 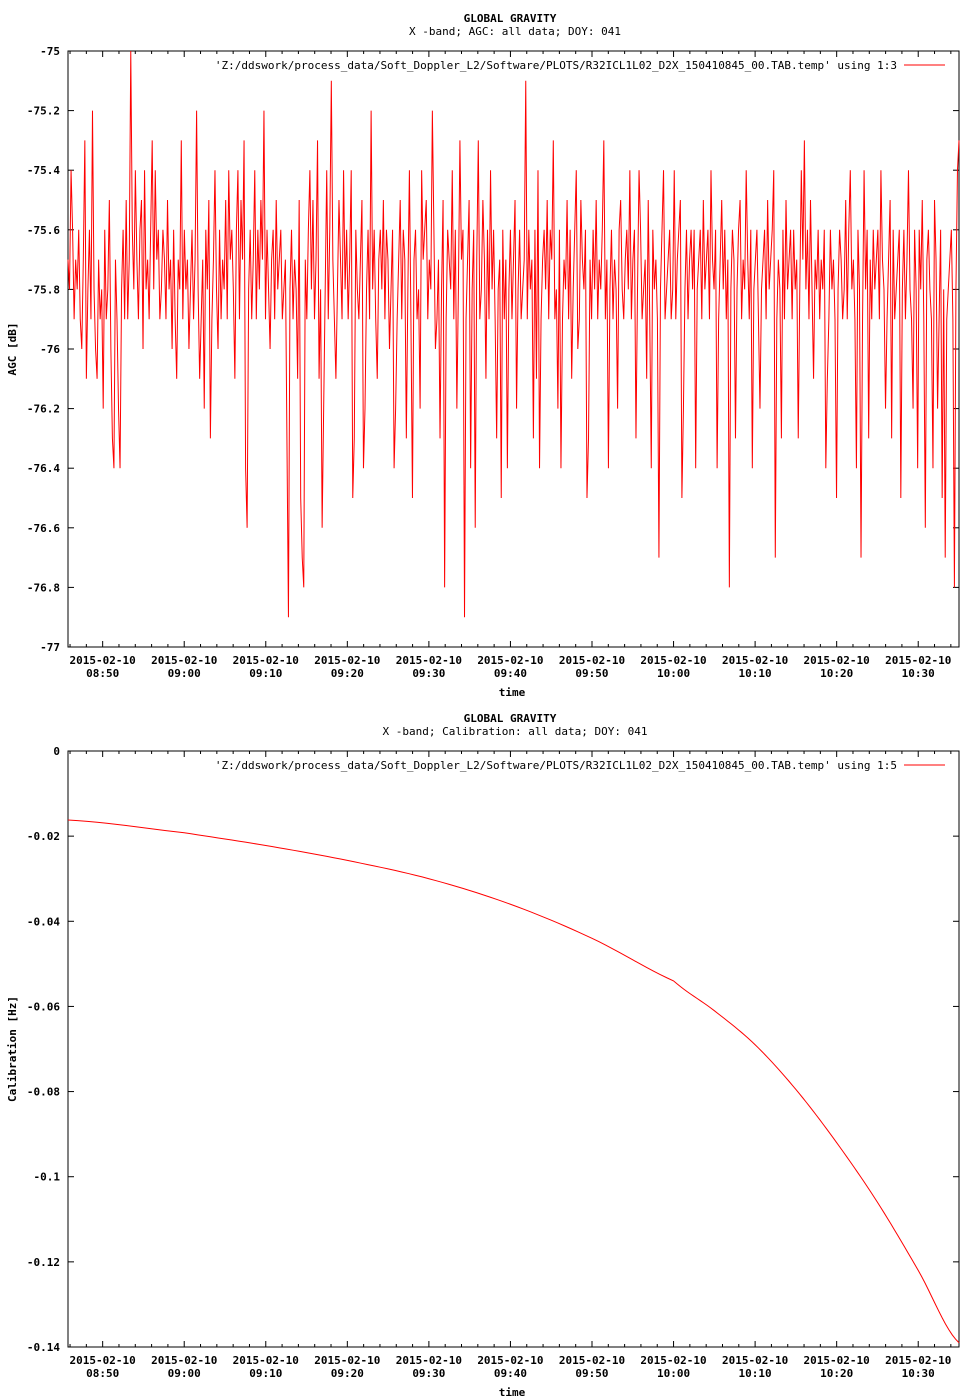 What do you see at coordinates (47, 1177) in the screenshot?
I see `y-tick-label: -0.1` at bounding box center [47, 1177].